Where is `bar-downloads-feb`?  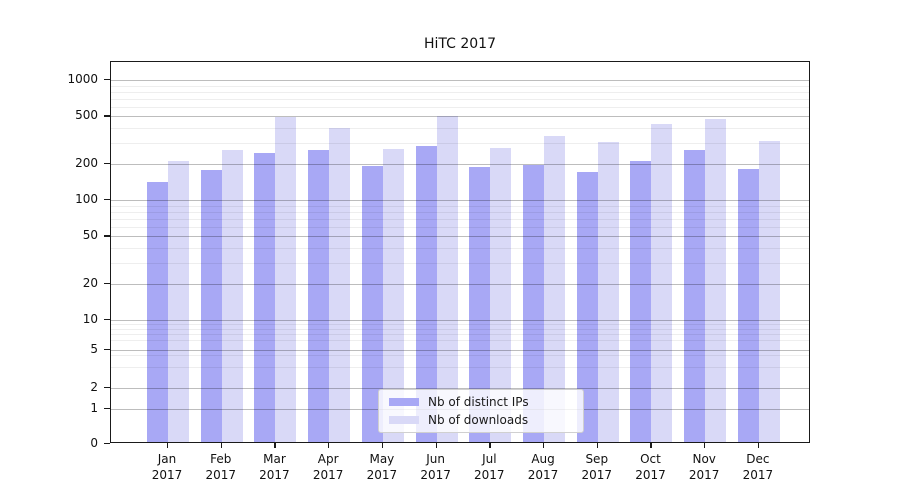 bar-downloads-feb is located at coordinates (232, 296).